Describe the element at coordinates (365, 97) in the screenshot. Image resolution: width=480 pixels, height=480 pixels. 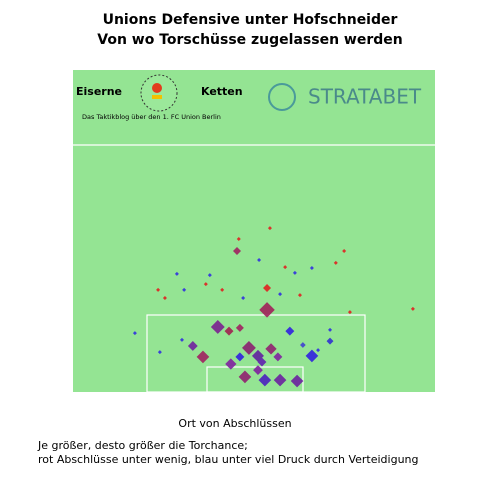
I see `sponsor-text: STRATABET` at that location.